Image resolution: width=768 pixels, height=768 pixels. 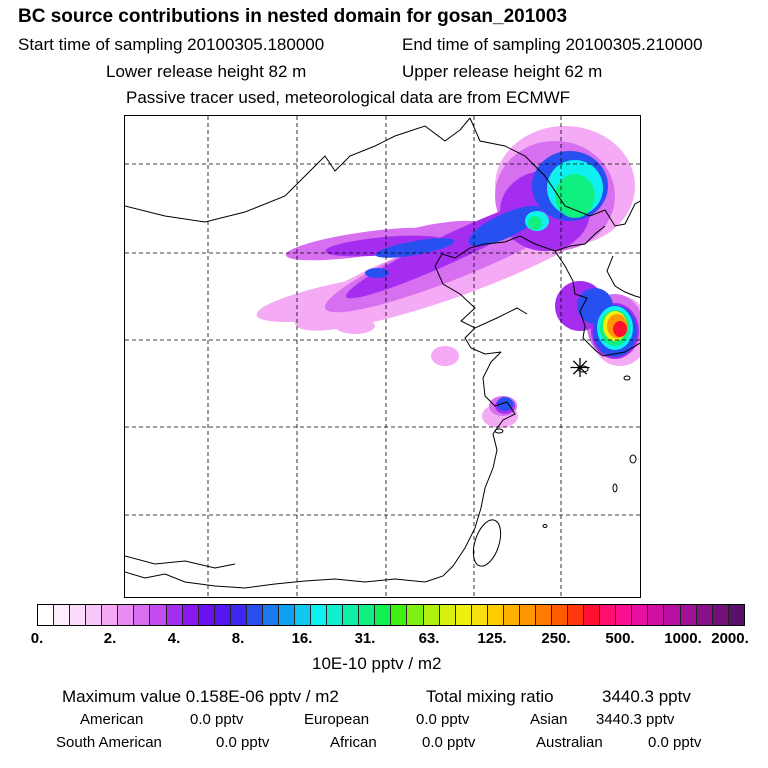 I want to click on colorbar-tick-label: 4., so click(x=174, y=638).